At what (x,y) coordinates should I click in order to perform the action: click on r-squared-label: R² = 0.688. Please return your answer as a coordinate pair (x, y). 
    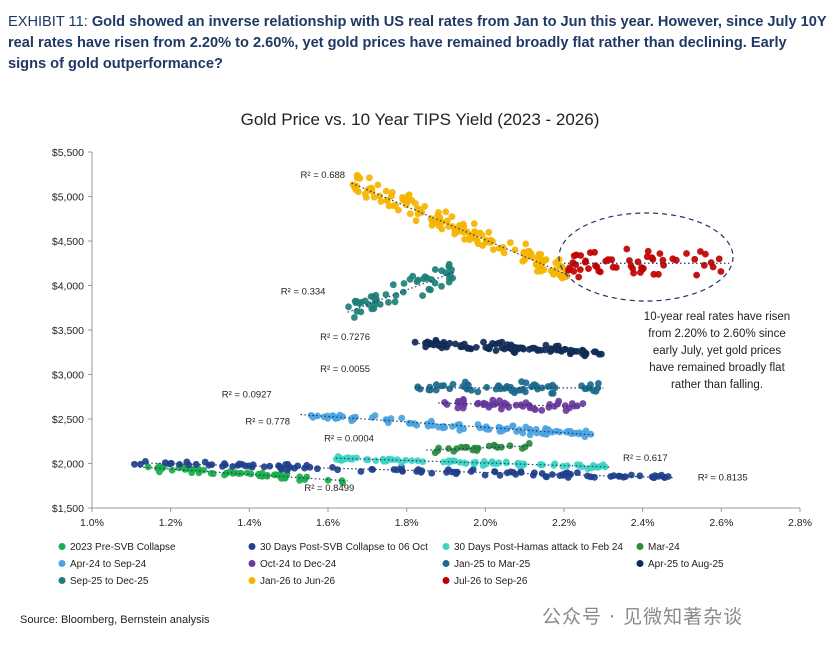
    Looking at the image, I should click on (322, 175).